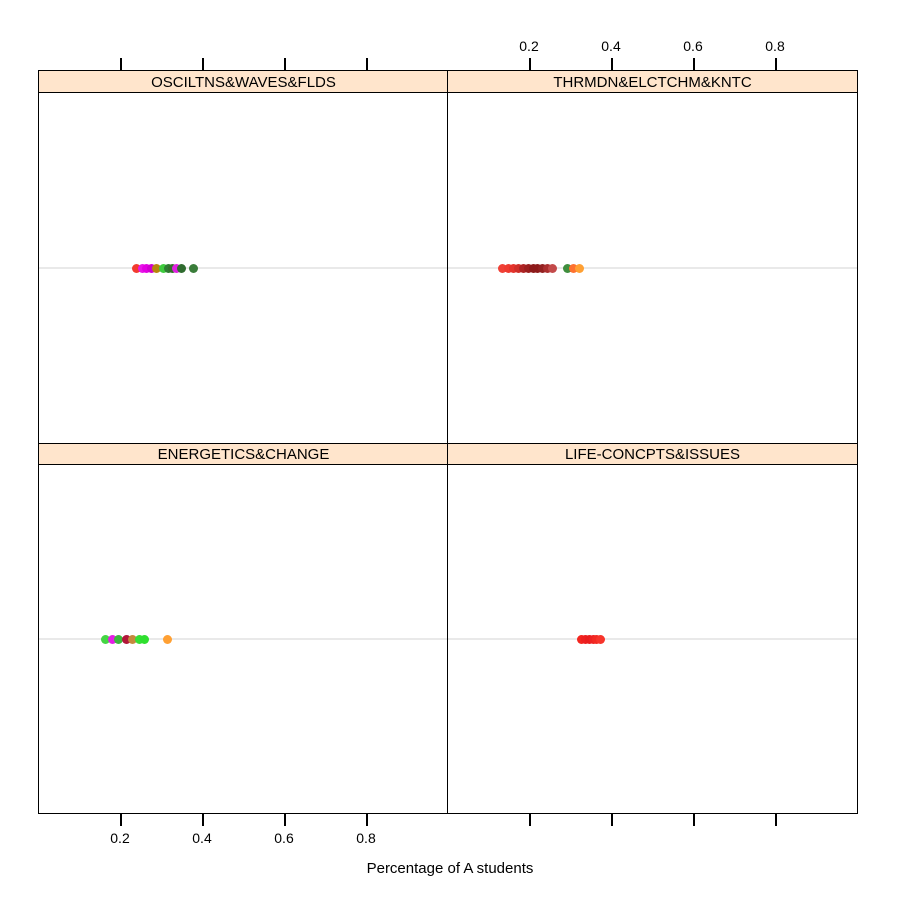 Image resolution: width=900 pixels, height=900 pixels. I want to click on strip-life-concpts-issues: LIFE-CONCPTS&ISSUES, so click(652, 454).